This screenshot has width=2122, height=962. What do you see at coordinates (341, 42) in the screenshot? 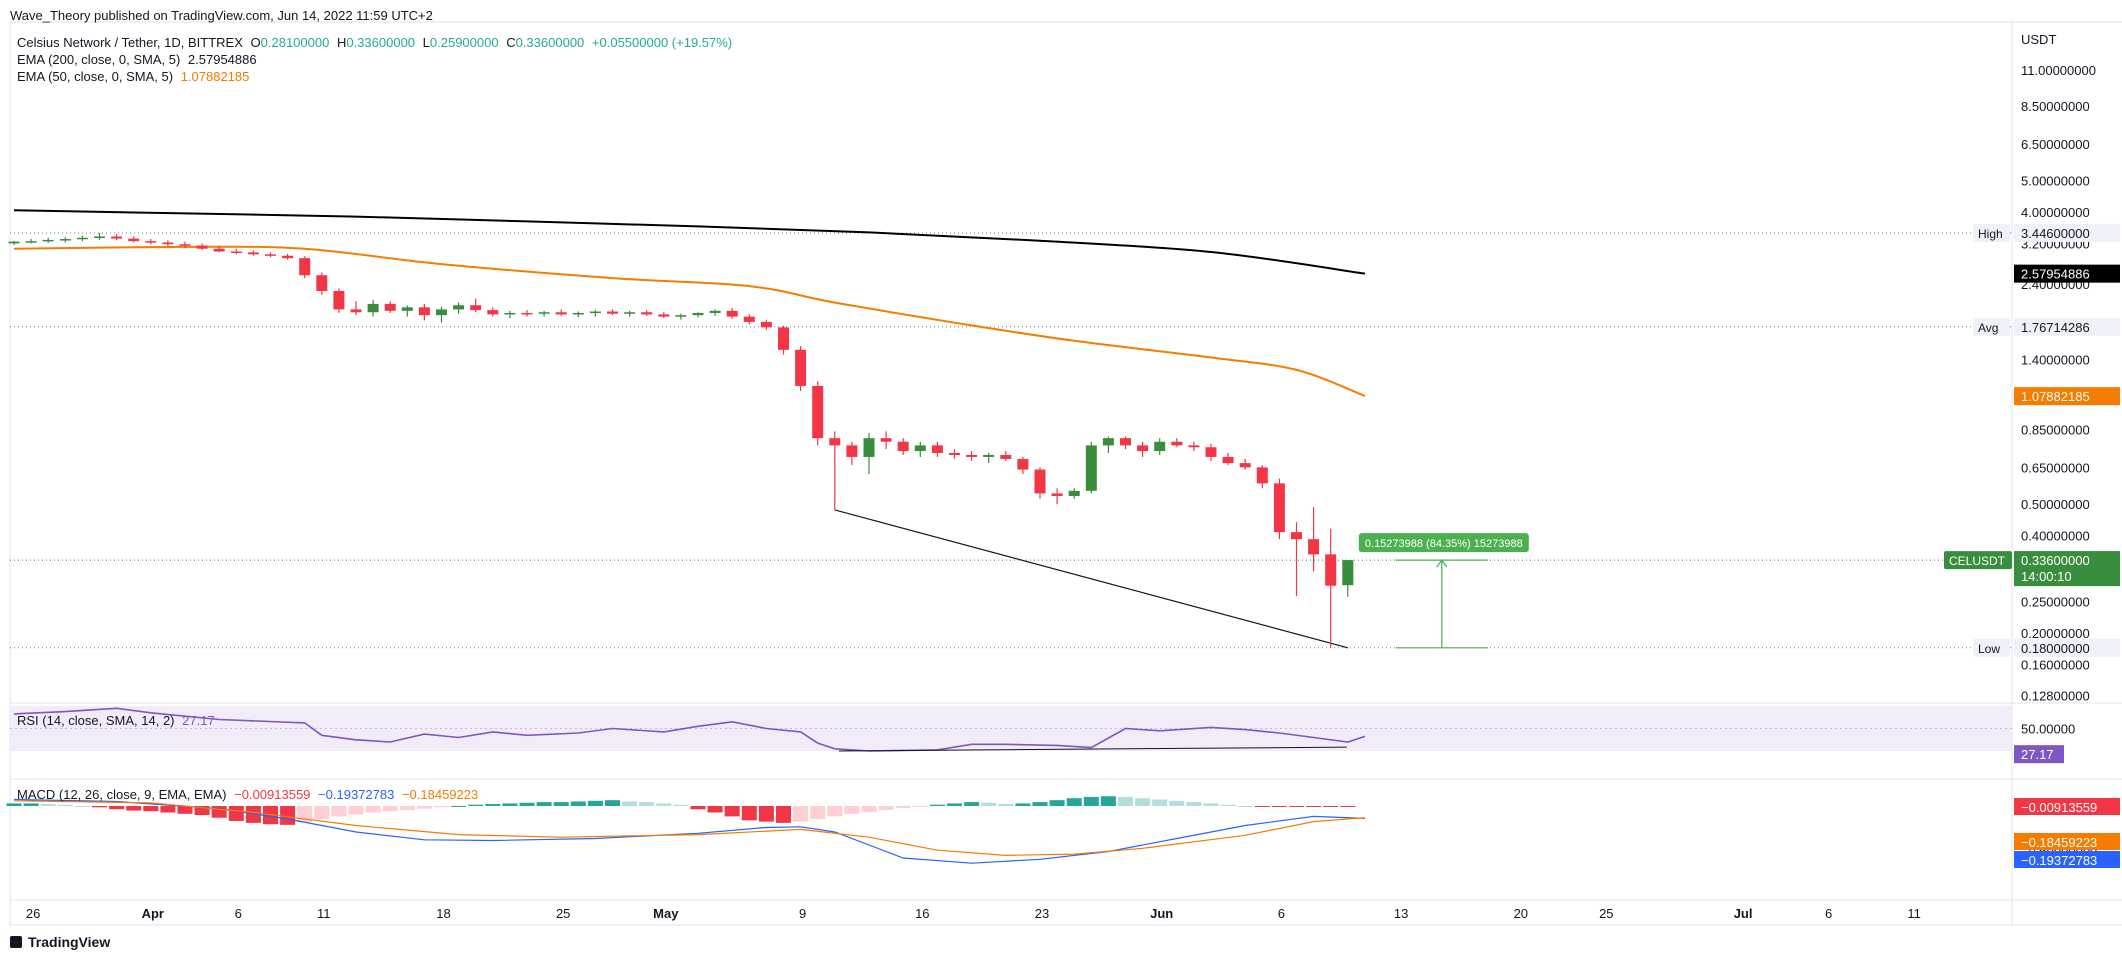
I see `high-label: H` at bounding box center [341, 42].